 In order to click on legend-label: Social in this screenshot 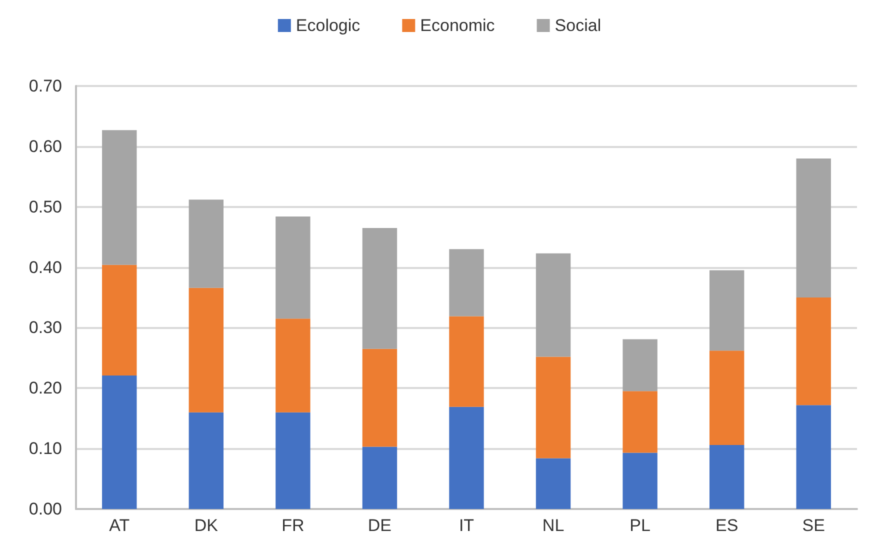, I will do `click(578, 25)`.